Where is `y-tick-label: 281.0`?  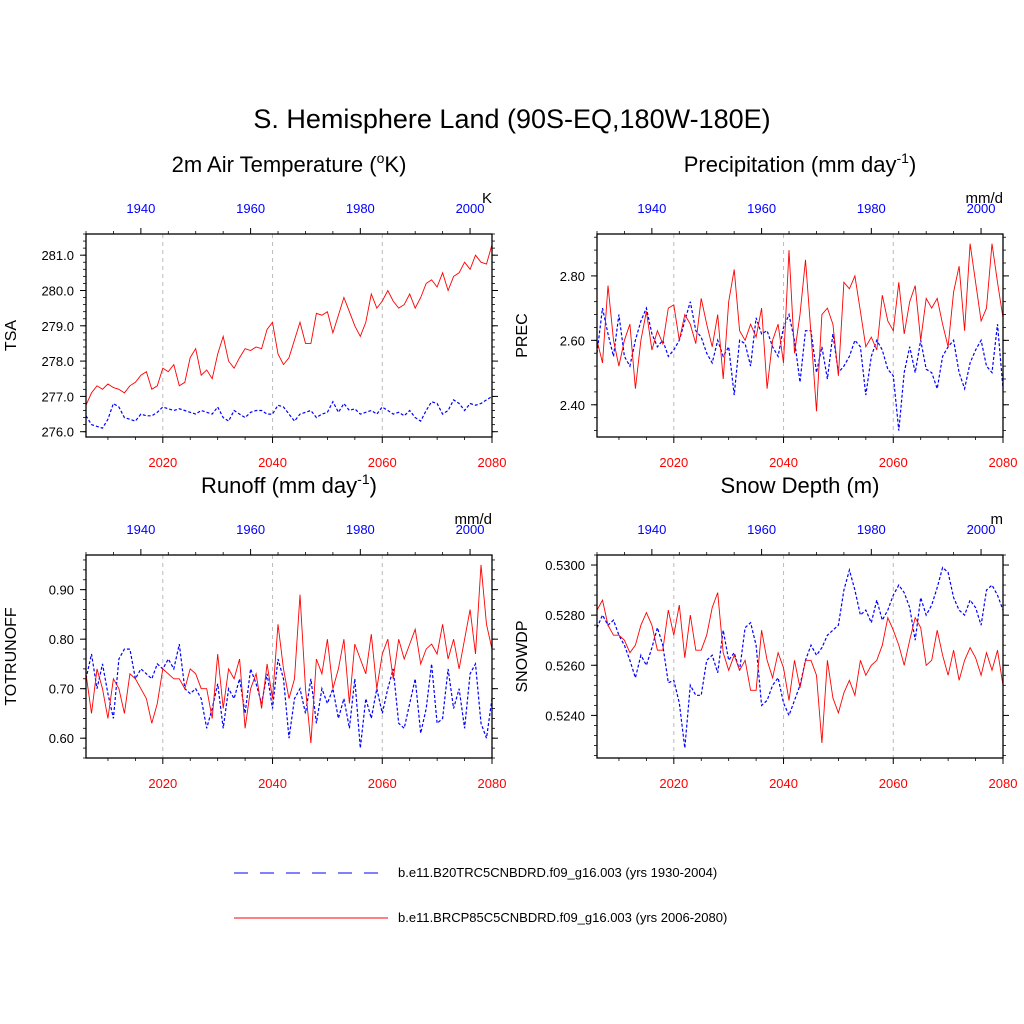 y-tick-label: 281.0 is located at coordinates (57, 255).